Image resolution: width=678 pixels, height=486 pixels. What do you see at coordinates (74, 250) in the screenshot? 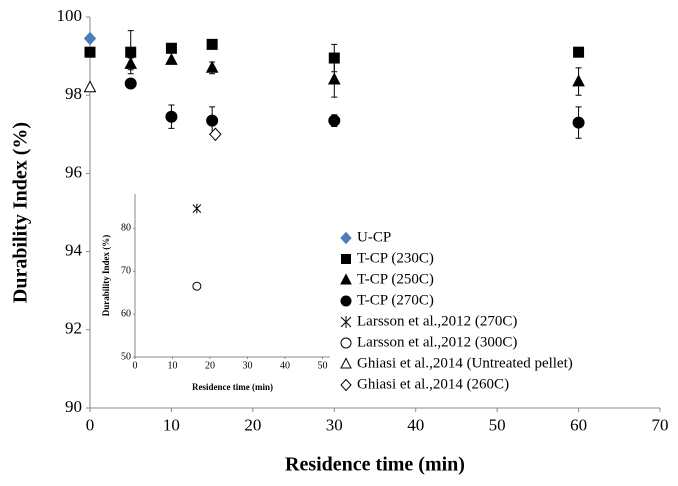
I see `y-tick-label: 94` at bounding box center [74, 250].